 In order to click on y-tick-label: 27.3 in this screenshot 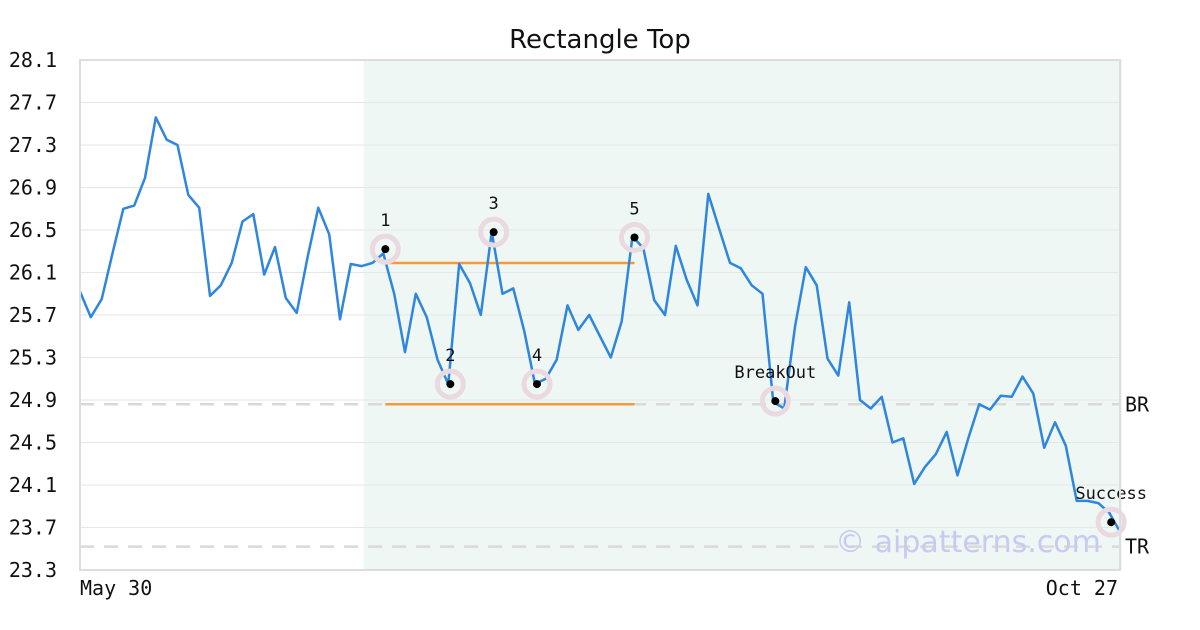, I will do `click(33, 145)`.